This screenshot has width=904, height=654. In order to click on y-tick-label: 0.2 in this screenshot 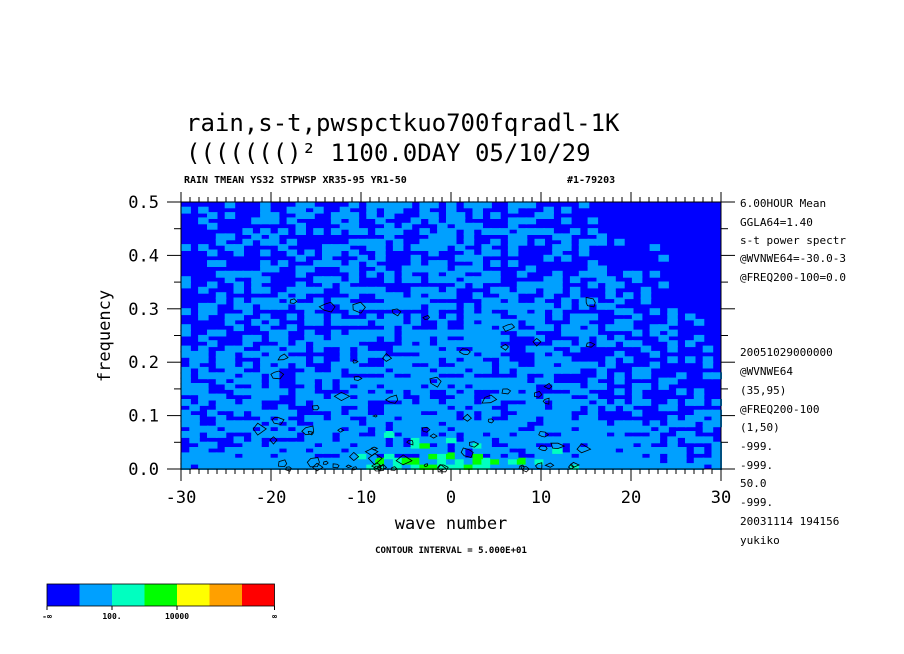, I will do `click(143, 363)`.